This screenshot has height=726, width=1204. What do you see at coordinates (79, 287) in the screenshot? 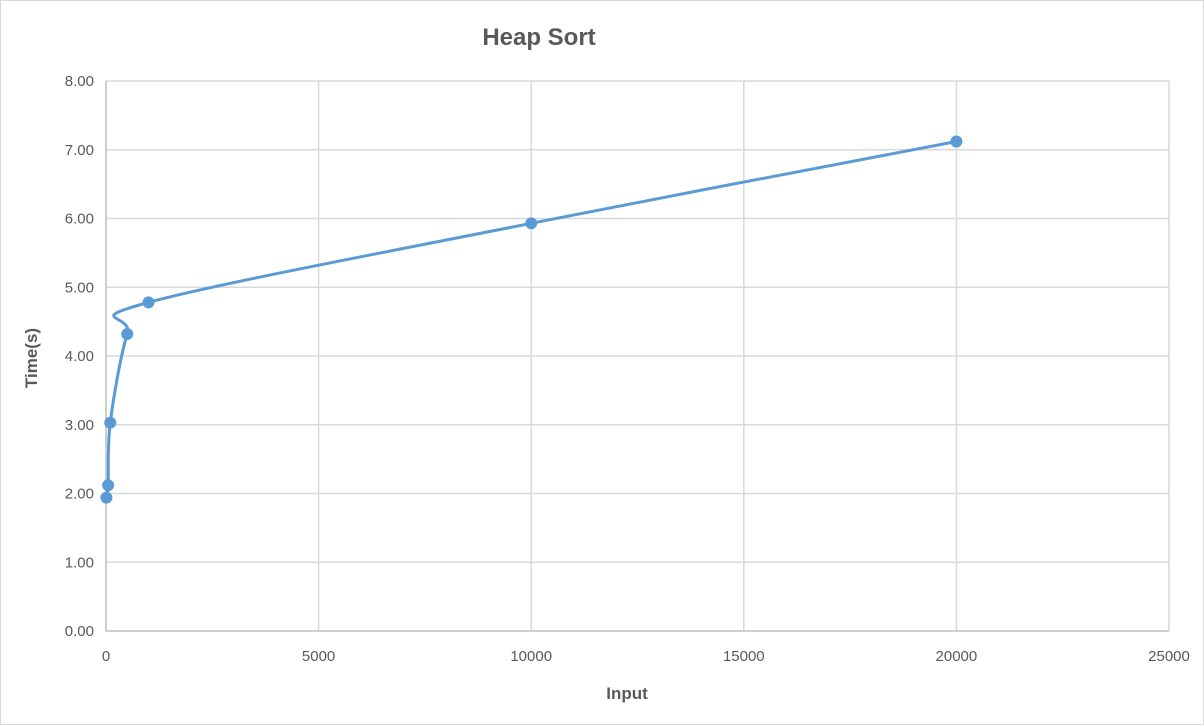
I see `y-tick-label: 5.00` at bounding box center [79, 287].